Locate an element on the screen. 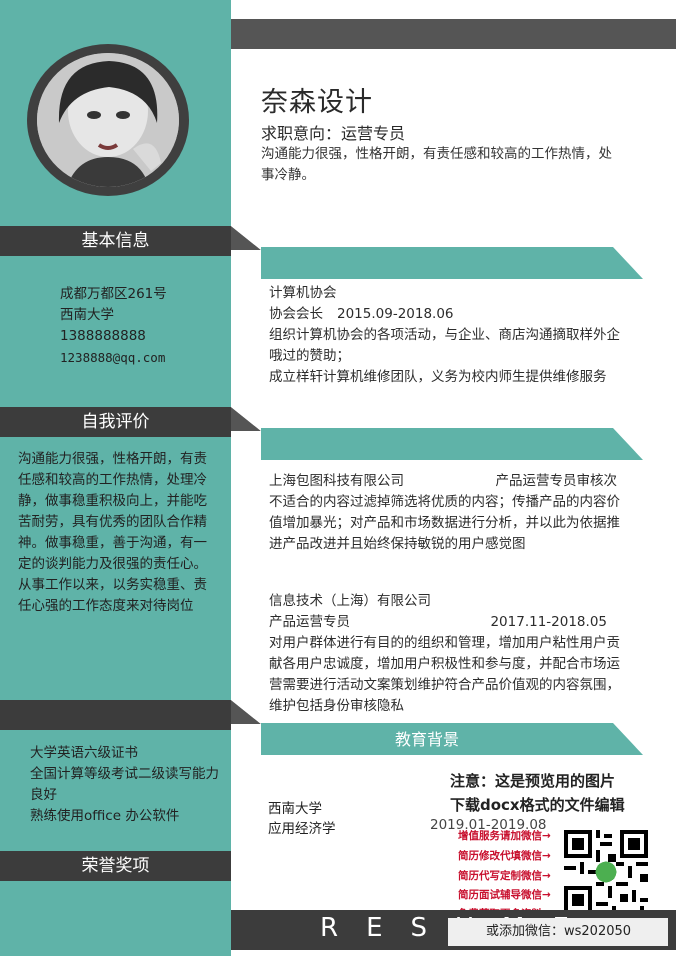  section-tag-work is located at coordinates (452, 444).